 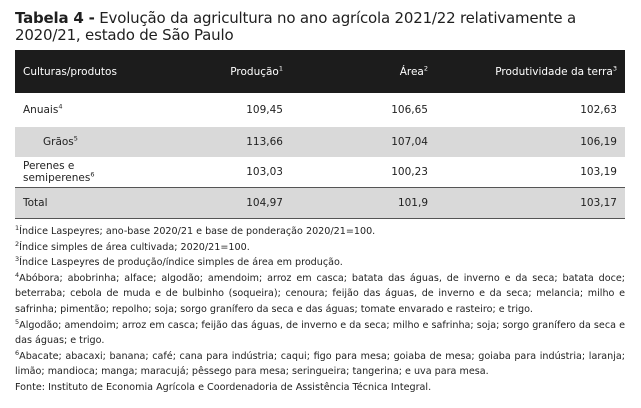 I want to click on cell-producao: 103,03, so click(x=264, y=172).